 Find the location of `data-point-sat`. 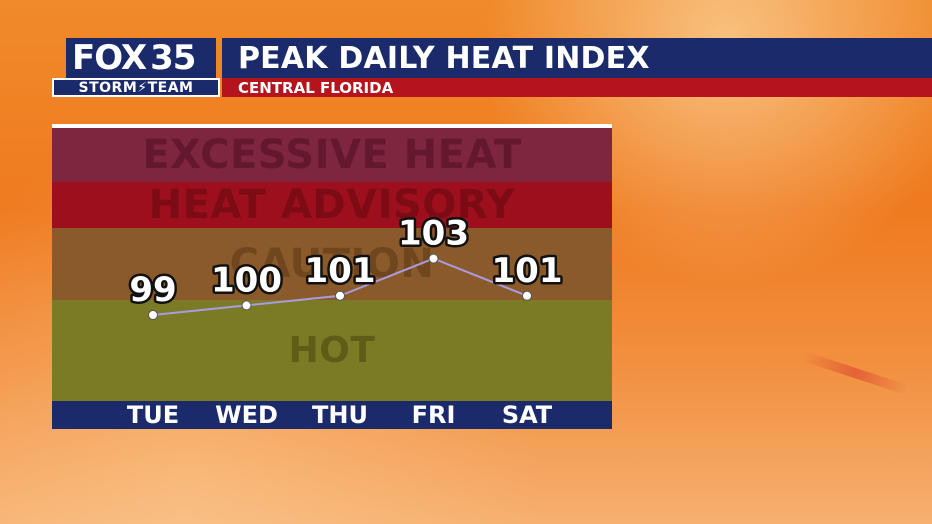

data-point-sat is located at coordinates (527, 295).